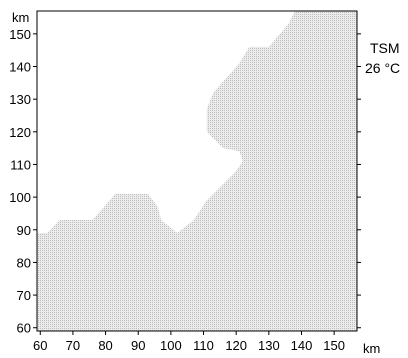 Image resolution: width=408 pixels, height=358 pixels. I want to click on x-tick-label: 70, so click(73, 345).